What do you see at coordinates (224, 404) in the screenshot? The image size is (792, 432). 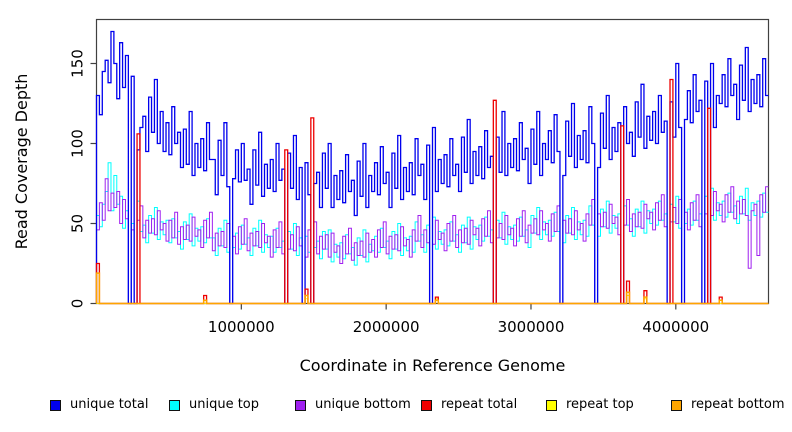 I see `legend-label: unique top` at bounding box center [224, 404].